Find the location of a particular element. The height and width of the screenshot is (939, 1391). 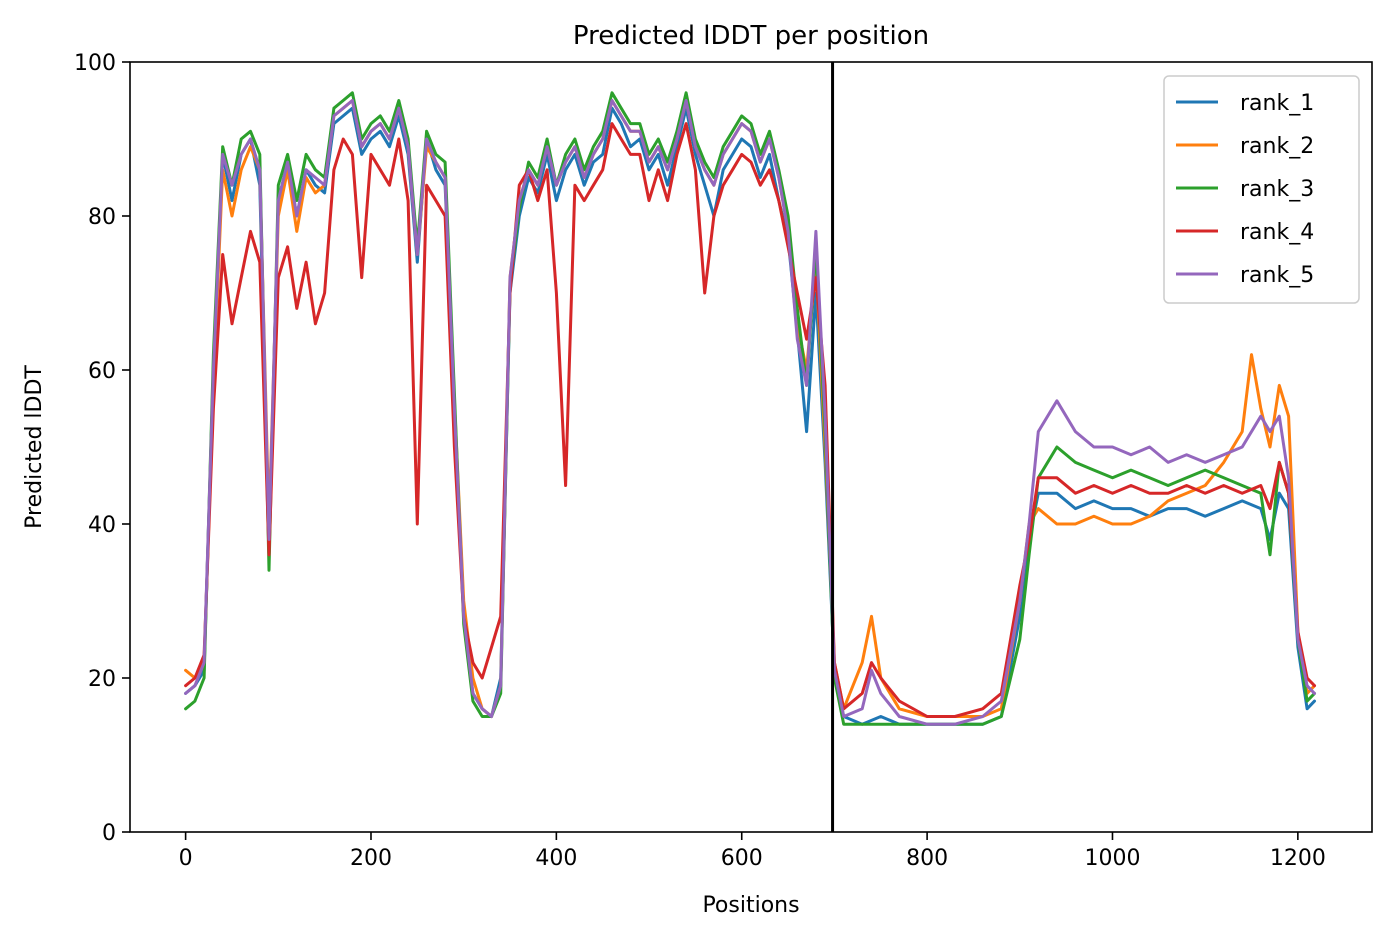

legend: rank_1 rank_2 rank_3 rank_4 rank_5 is located at coordinates (1261, 189).